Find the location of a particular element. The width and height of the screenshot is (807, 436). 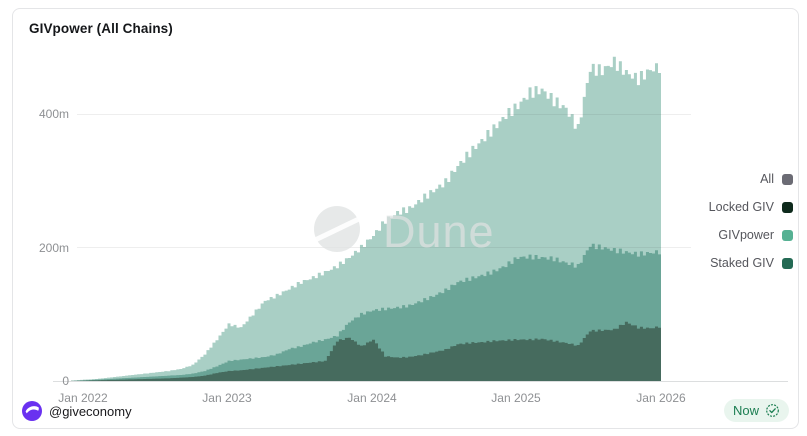

chart-title: GIVpower (All Chains) is located at coordinates (101, 28).